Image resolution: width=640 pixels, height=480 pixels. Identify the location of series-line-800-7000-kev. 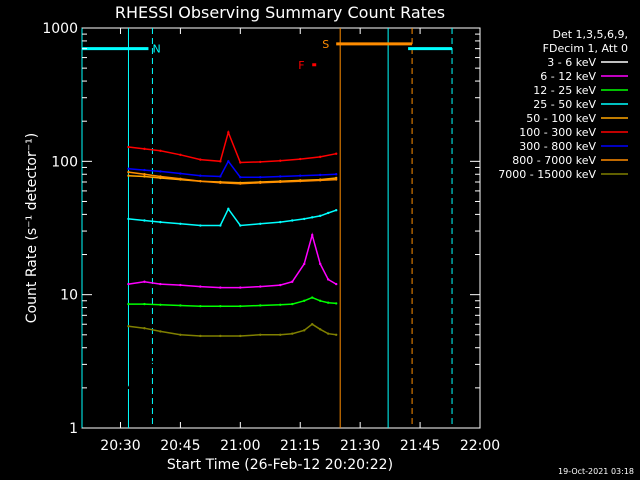
(232, 178).